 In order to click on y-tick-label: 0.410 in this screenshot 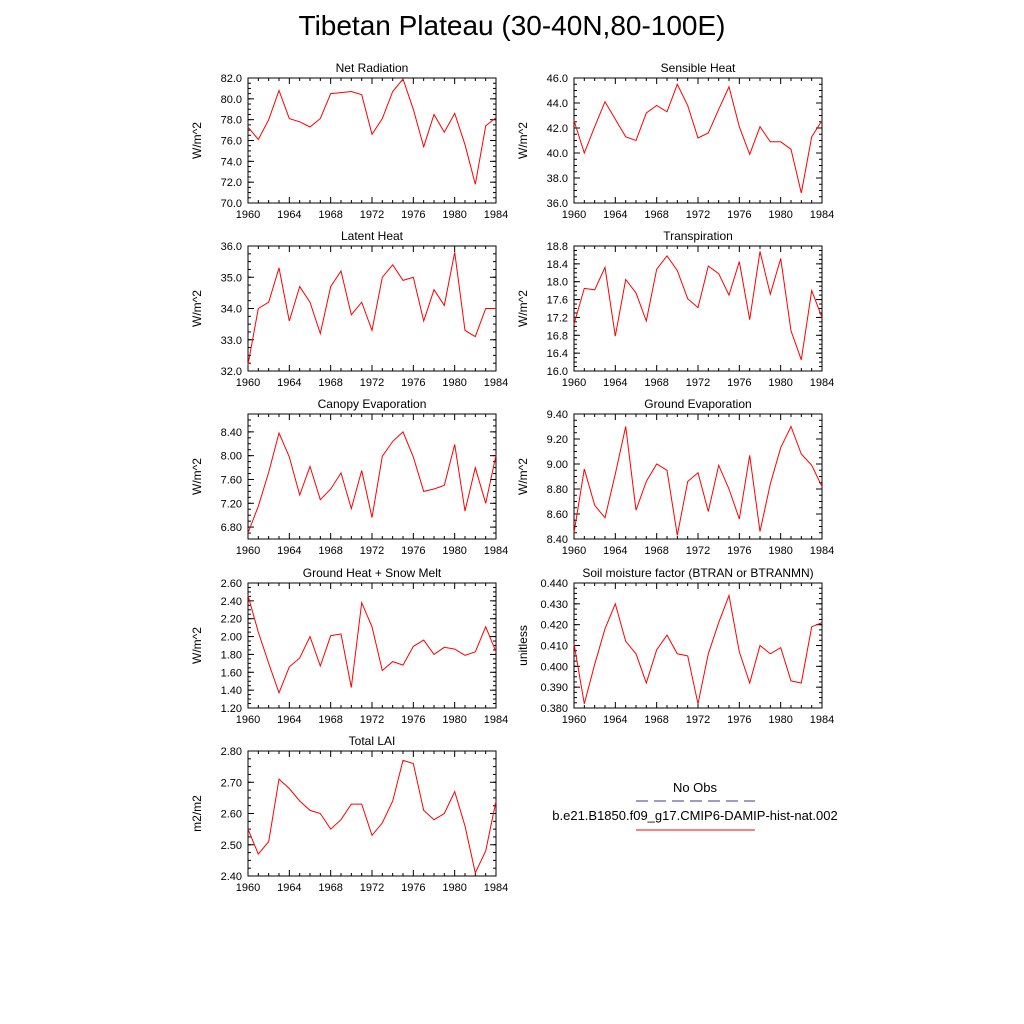, I will do `click(554, 647)`.